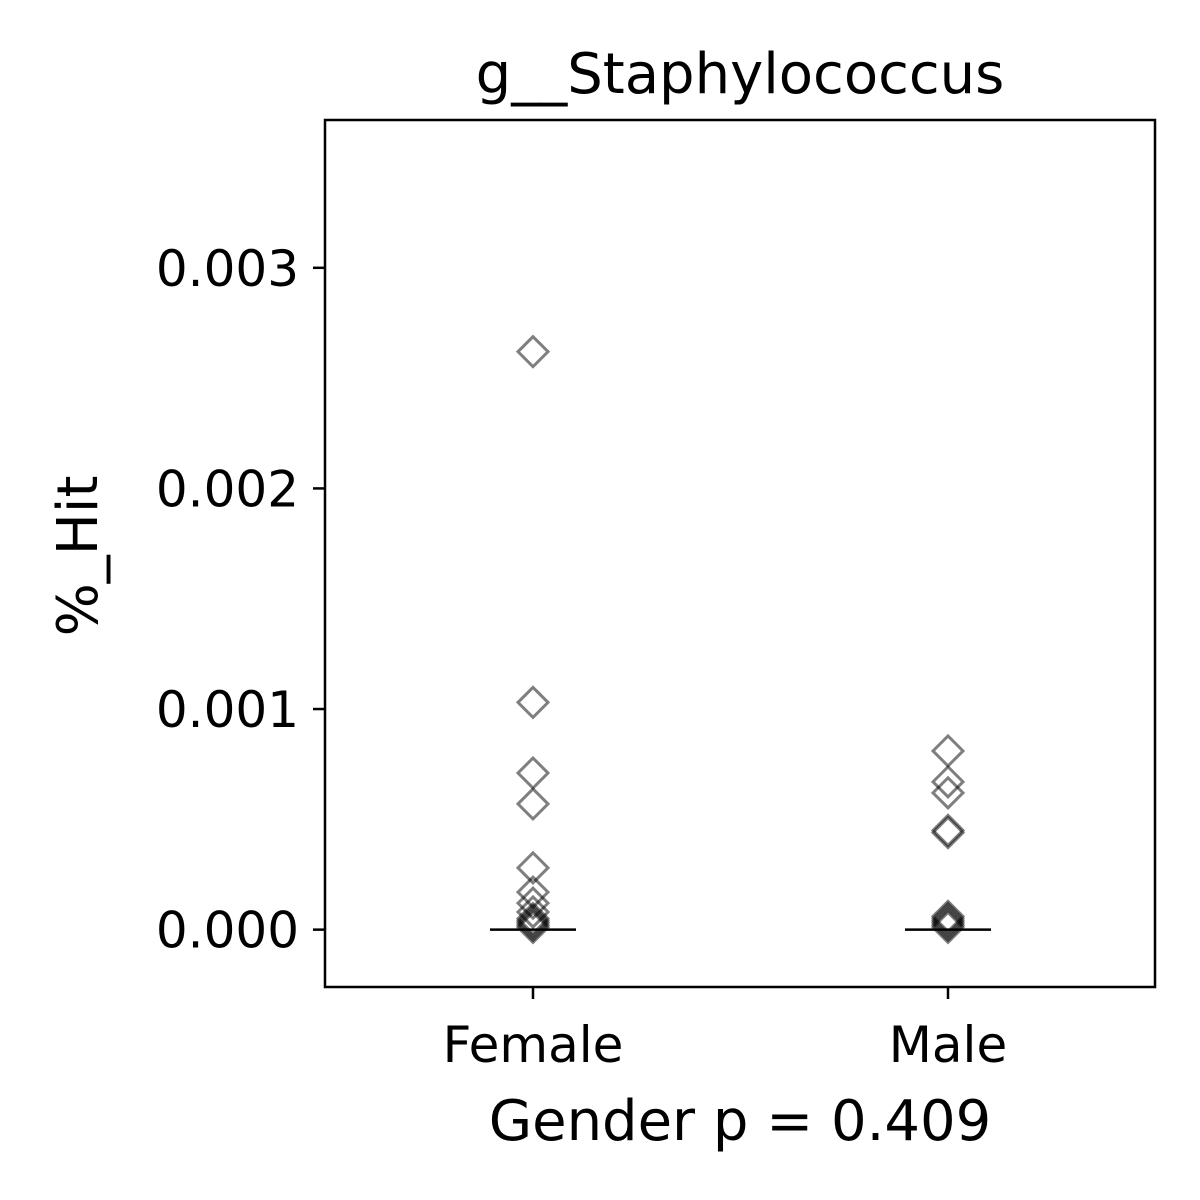 The width and height of the screenshot is (1200, 1200). What do you see at coordinates (227, 489) in the screenshot?
I see `y-tick-label: 0.002` at bounding box center [227, 489].